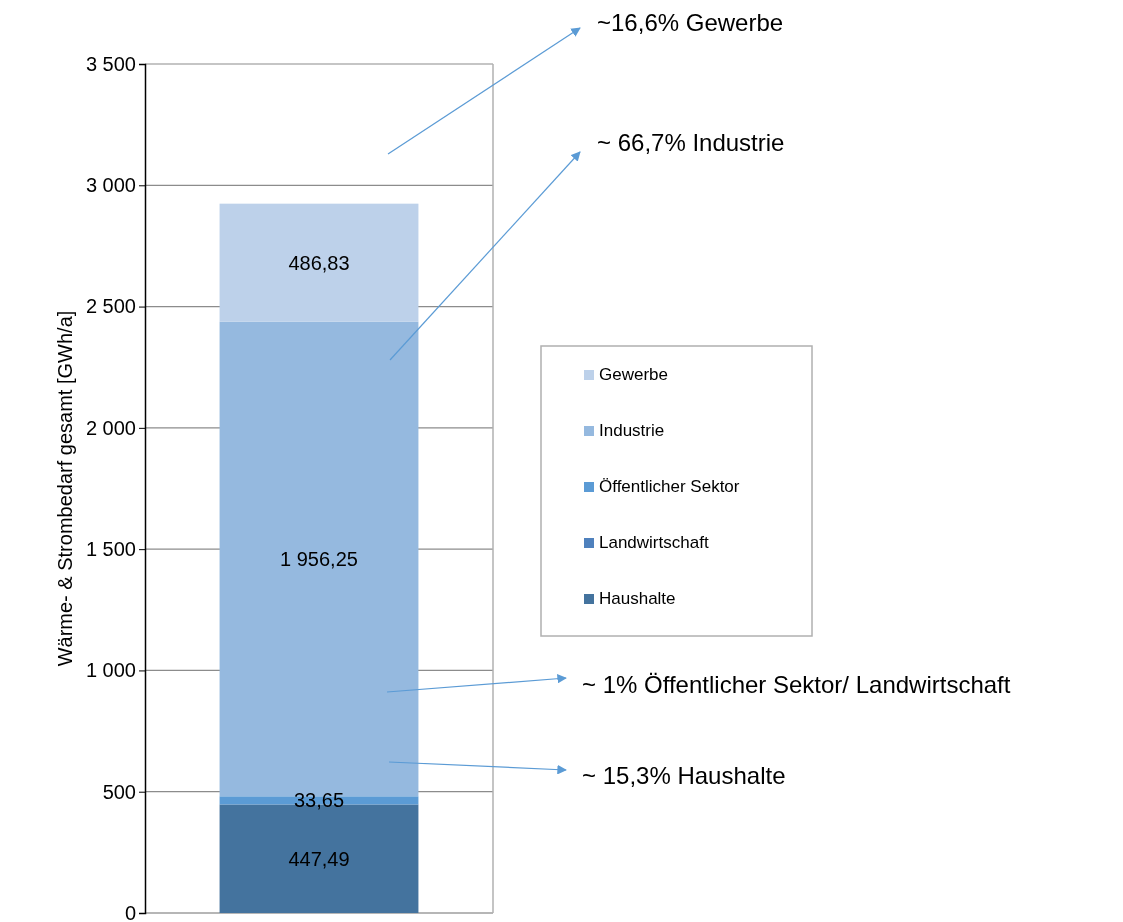 The width and height of the screenshot is (1123, 922). What do you see at coordinates (319, 800) in the screenshot?
I see `data-label: 33,65` at bounding box center [319, 800].